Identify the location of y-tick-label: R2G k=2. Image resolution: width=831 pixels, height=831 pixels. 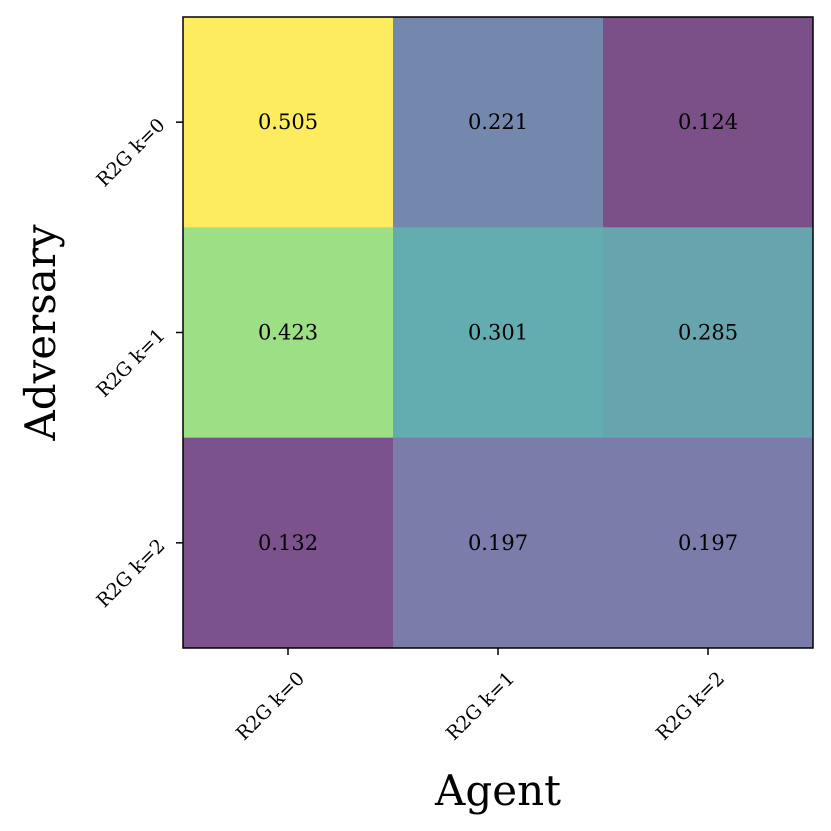
(130, 573).